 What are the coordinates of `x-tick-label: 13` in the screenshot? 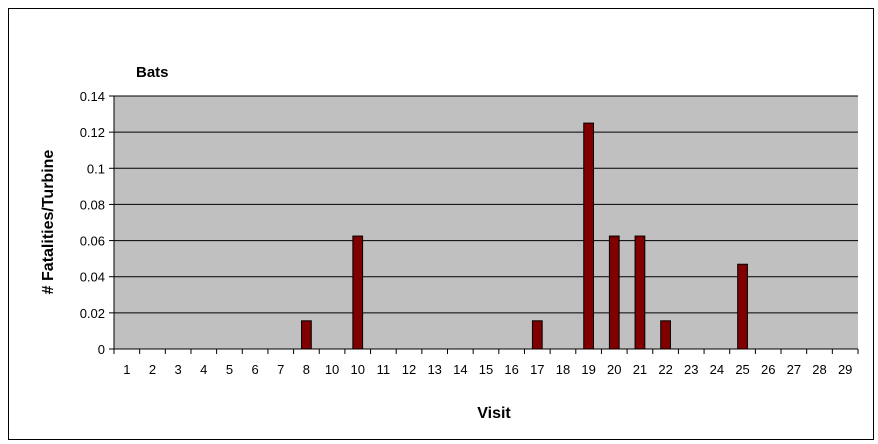 It's located at (434, 369).